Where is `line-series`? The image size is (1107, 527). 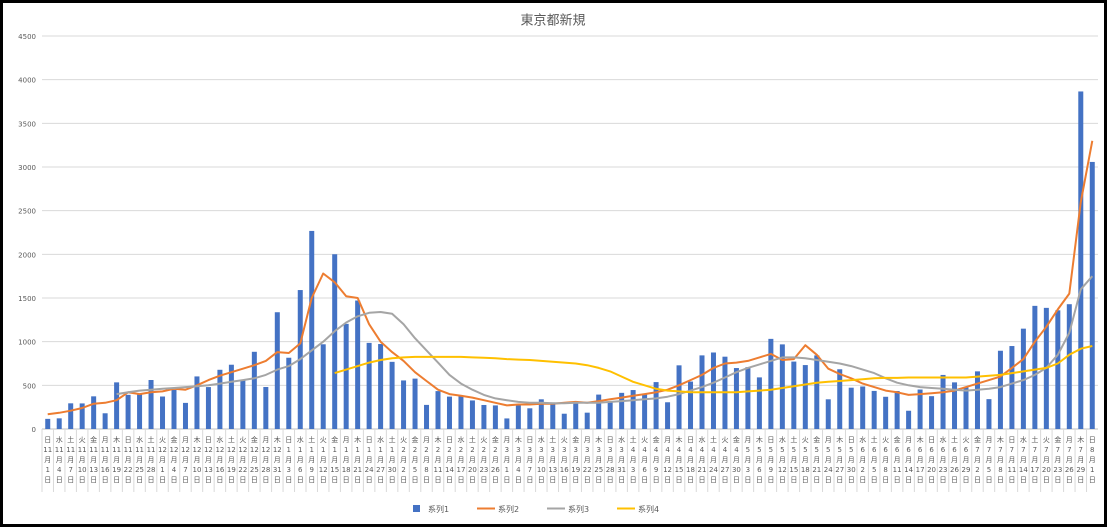 line-series is located at coordinates (713, 369).